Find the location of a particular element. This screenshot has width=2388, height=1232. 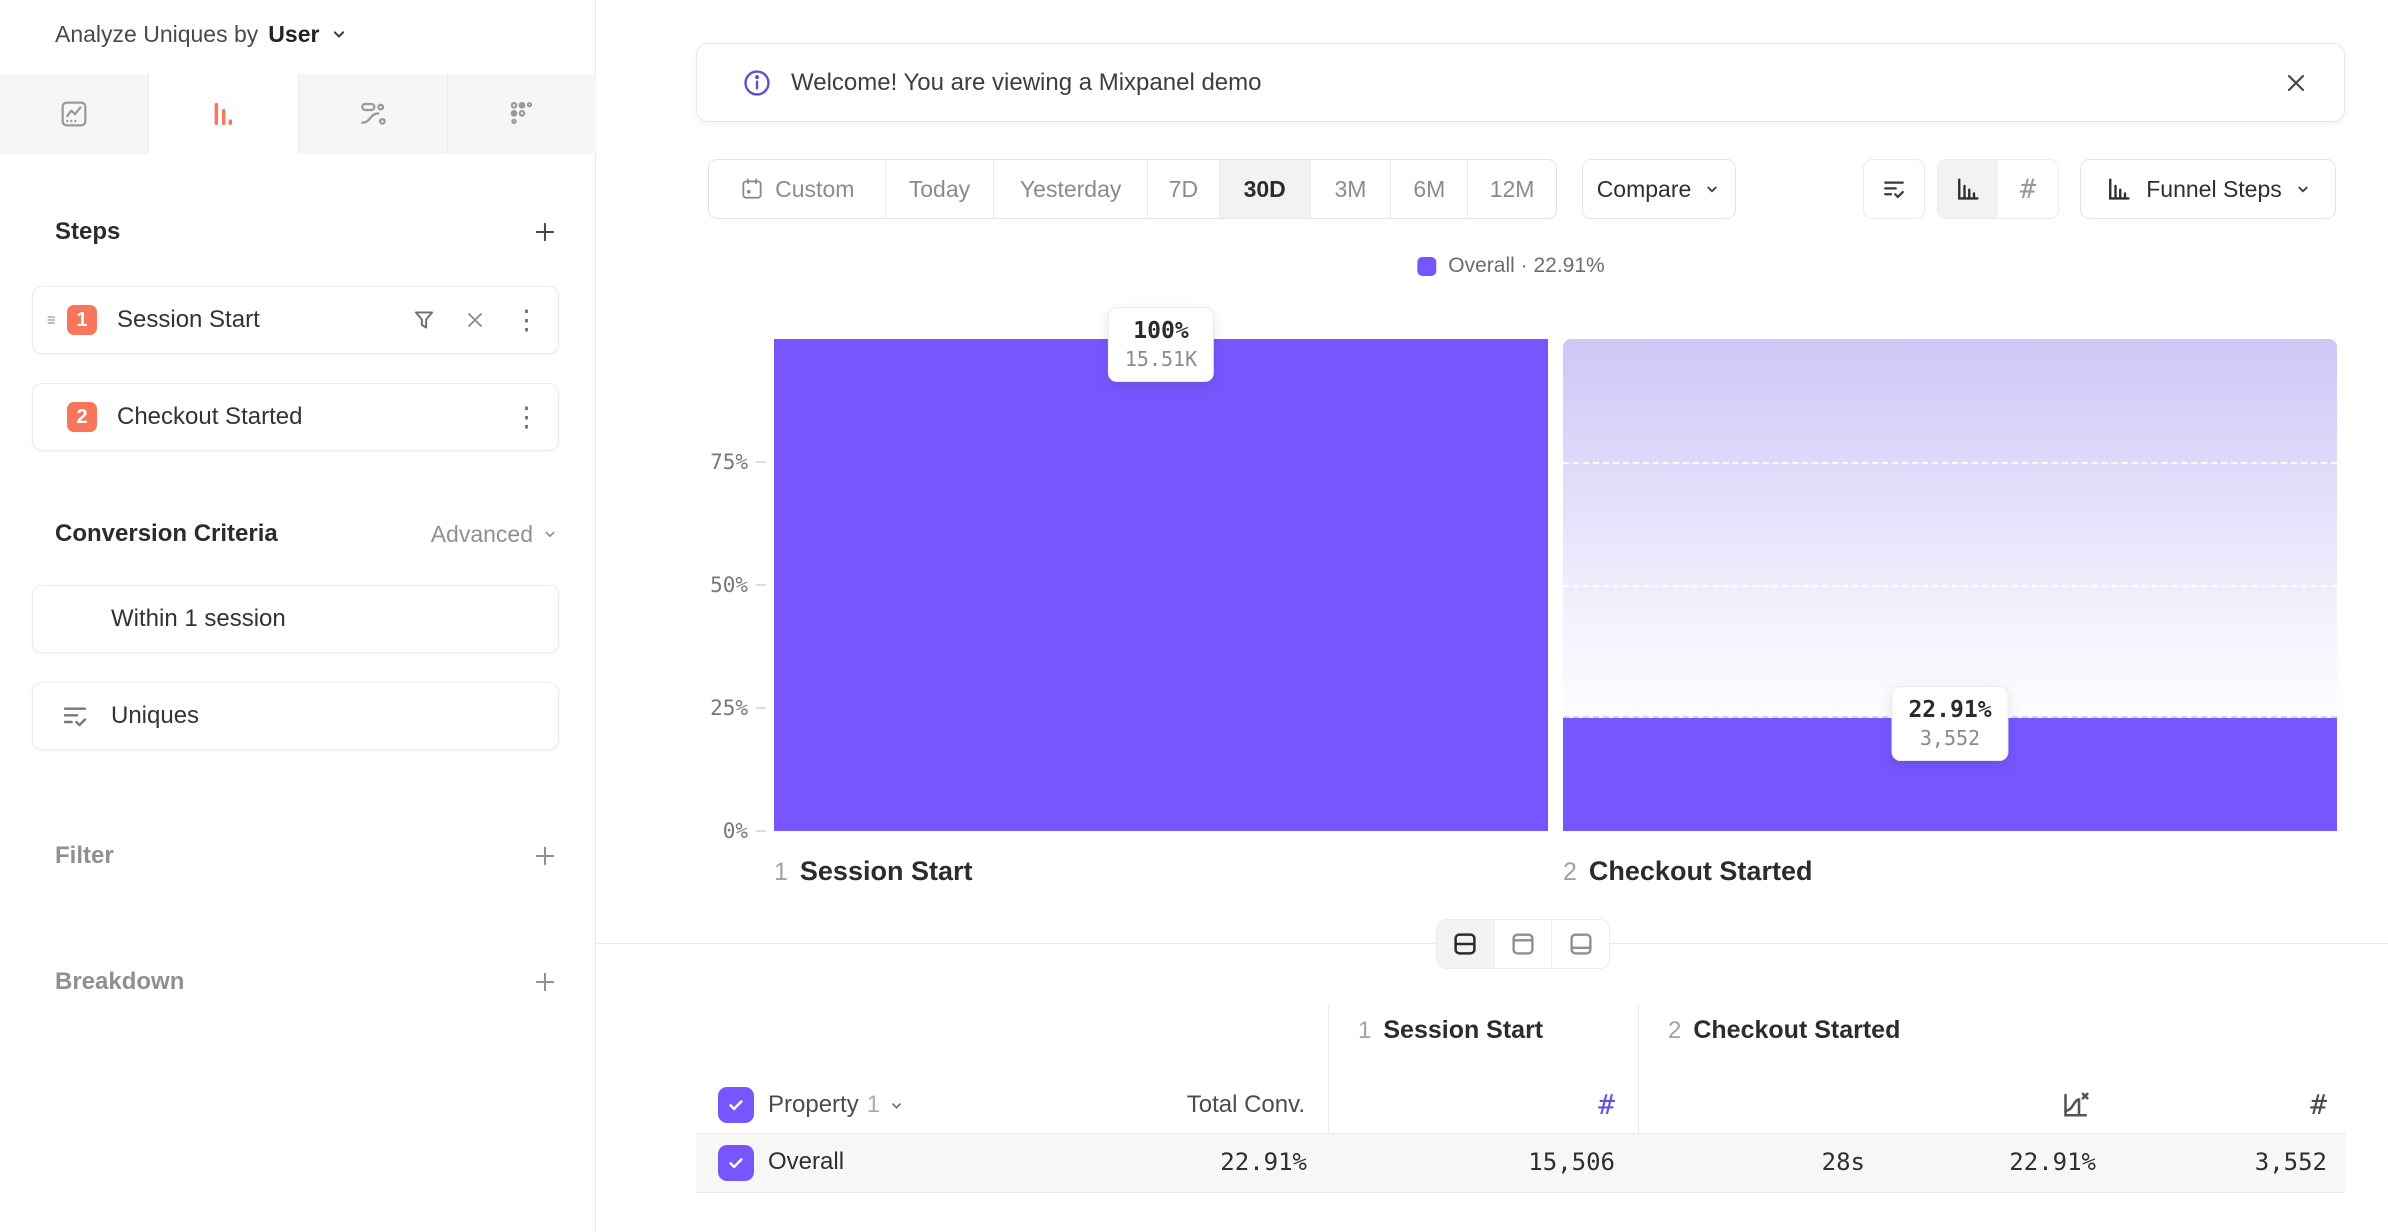

bar-chart-icon is located at coordinates (1968, 189).